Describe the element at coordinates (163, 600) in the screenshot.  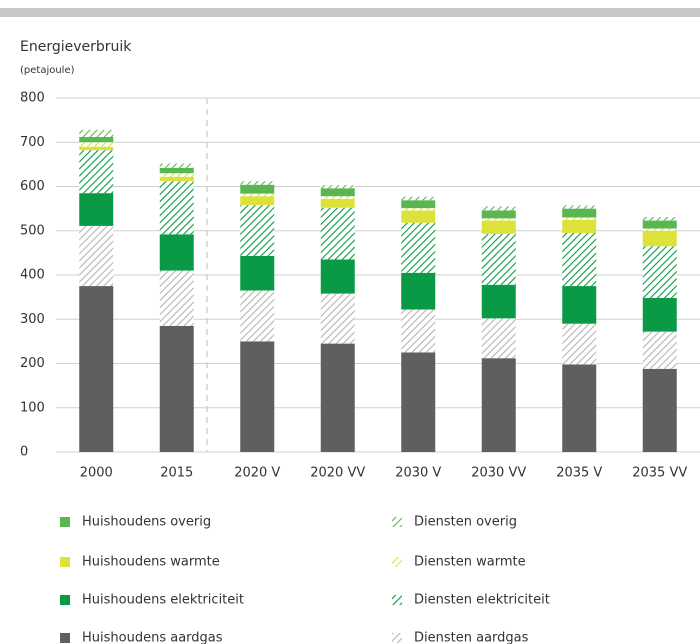
I see `legend-label: Huishoudens elektriciteit` at that location.